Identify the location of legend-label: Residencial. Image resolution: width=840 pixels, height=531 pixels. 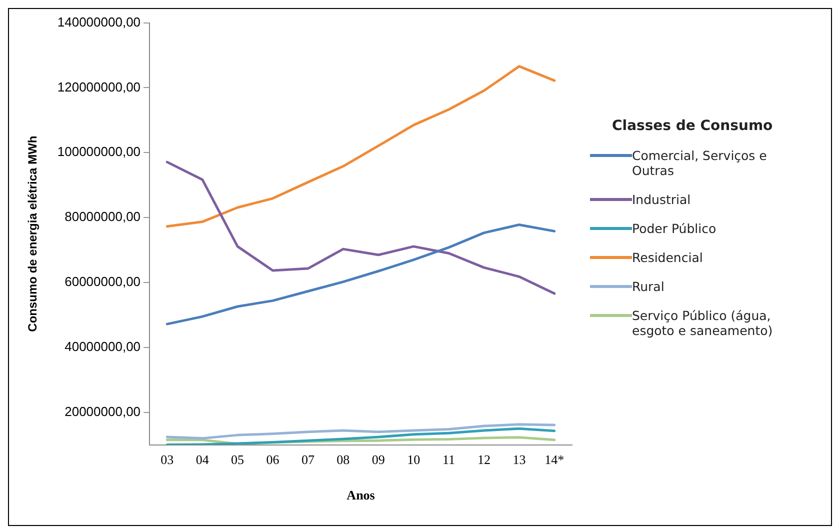
(668, 257).